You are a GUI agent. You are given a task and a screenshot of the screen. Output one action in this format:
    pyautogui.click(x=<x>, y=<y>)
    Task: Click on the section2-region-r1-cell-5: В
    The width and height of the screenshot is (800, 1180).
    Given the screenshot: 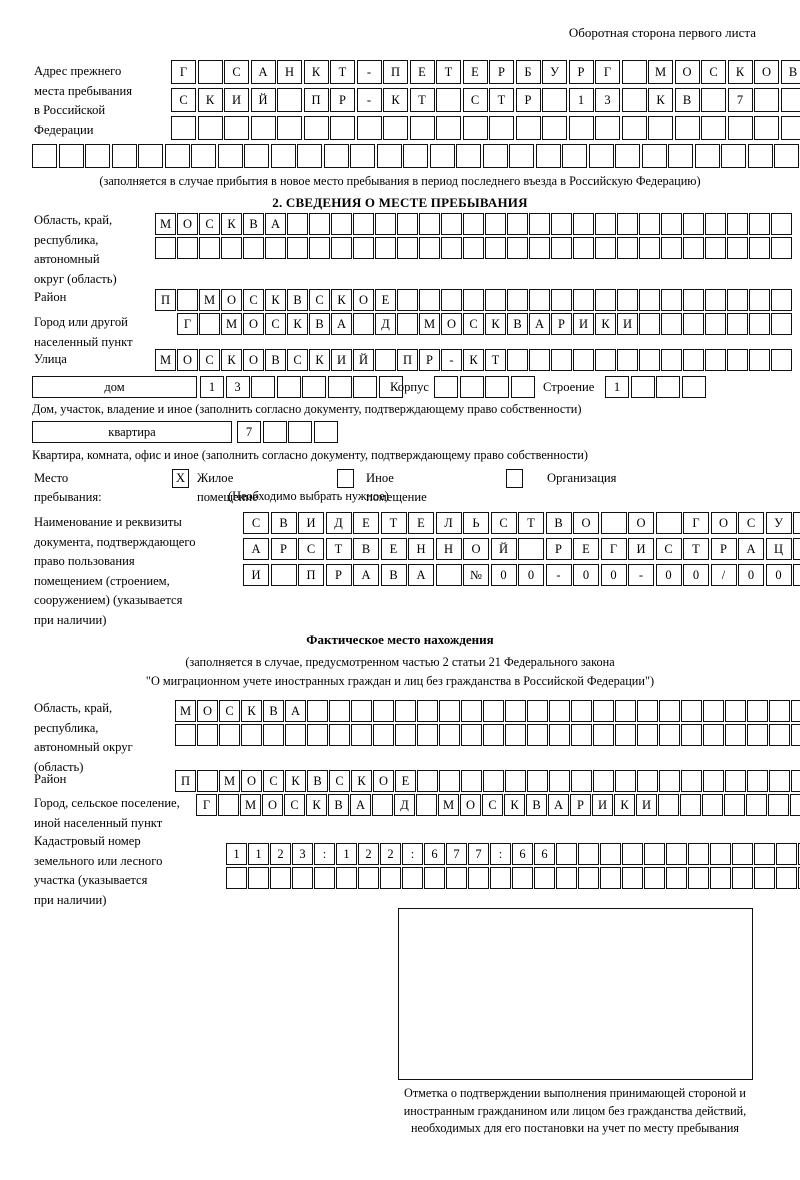 What is the action you would take?
    pyautogui.click(x=253, y=224)
    